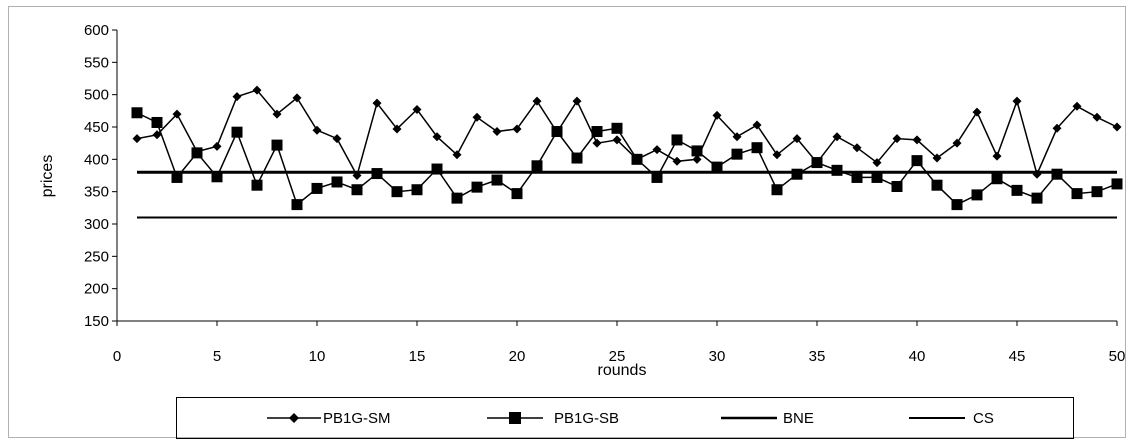 The width and height of the screenshot is (1134, 444). I want to click on legend-item-bne: BNE, so click(767, 418).